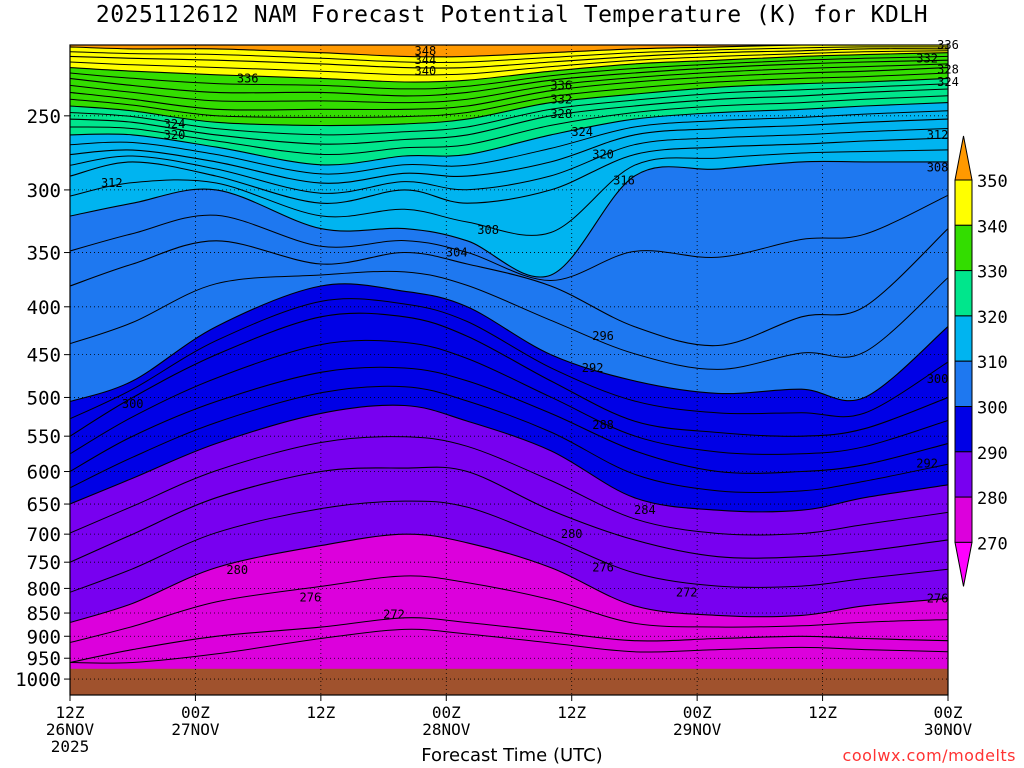  Describe the element at coordinates (572, 534) in the screenshot. I see `contour-label-280: 280` at that location.